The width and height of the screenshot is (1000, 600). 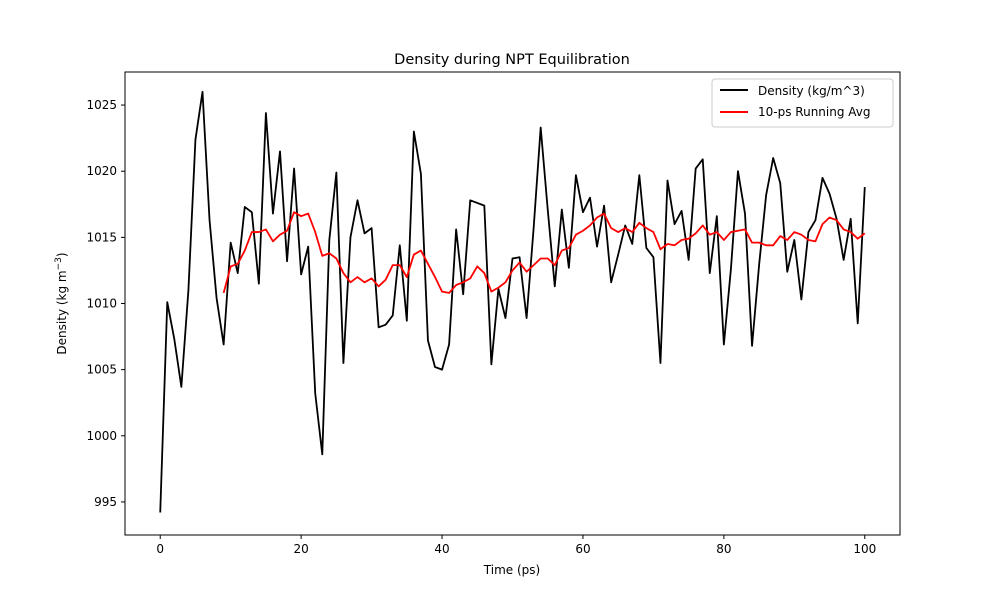 What do you see at coordinates (101, 370) in the screenshot?
I see `y-tick-label: 1005` at bounding box center [101, 370].